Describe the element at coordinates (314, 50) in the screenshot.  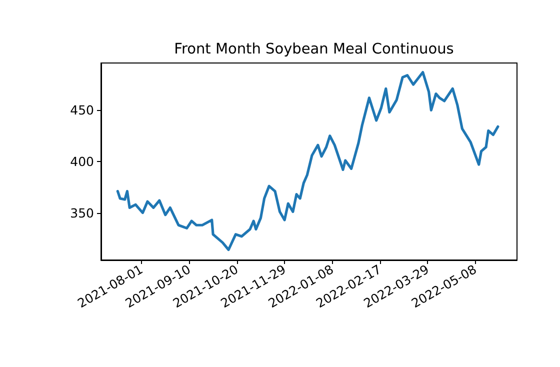
I see `chart-title: Front Month Soybean Meal Continuous` at that location.